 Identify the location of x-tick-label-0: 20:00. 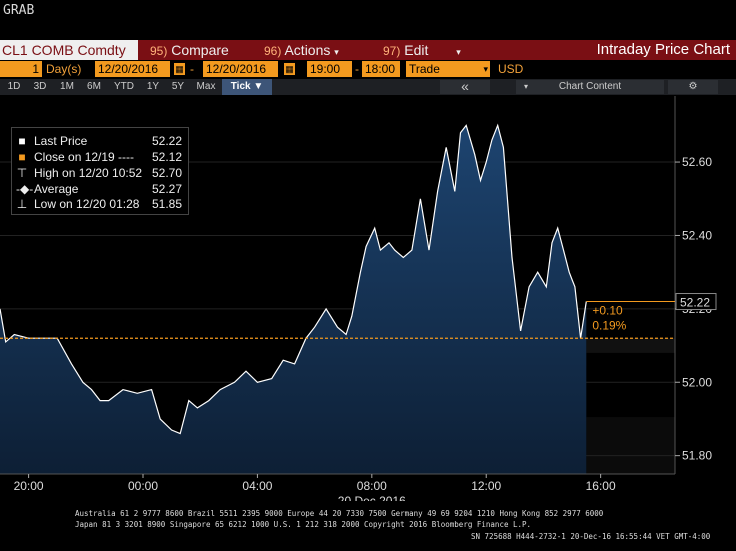
(29, 486).